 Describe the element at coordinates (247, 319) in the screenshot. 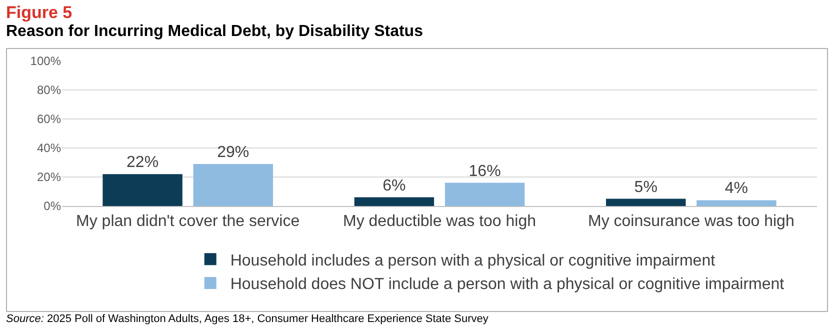

I see `source-note: Source: 2025 Poll of Washington Adults, Ages 18+, Consumer Healthcare Experience State Survey` at that location.